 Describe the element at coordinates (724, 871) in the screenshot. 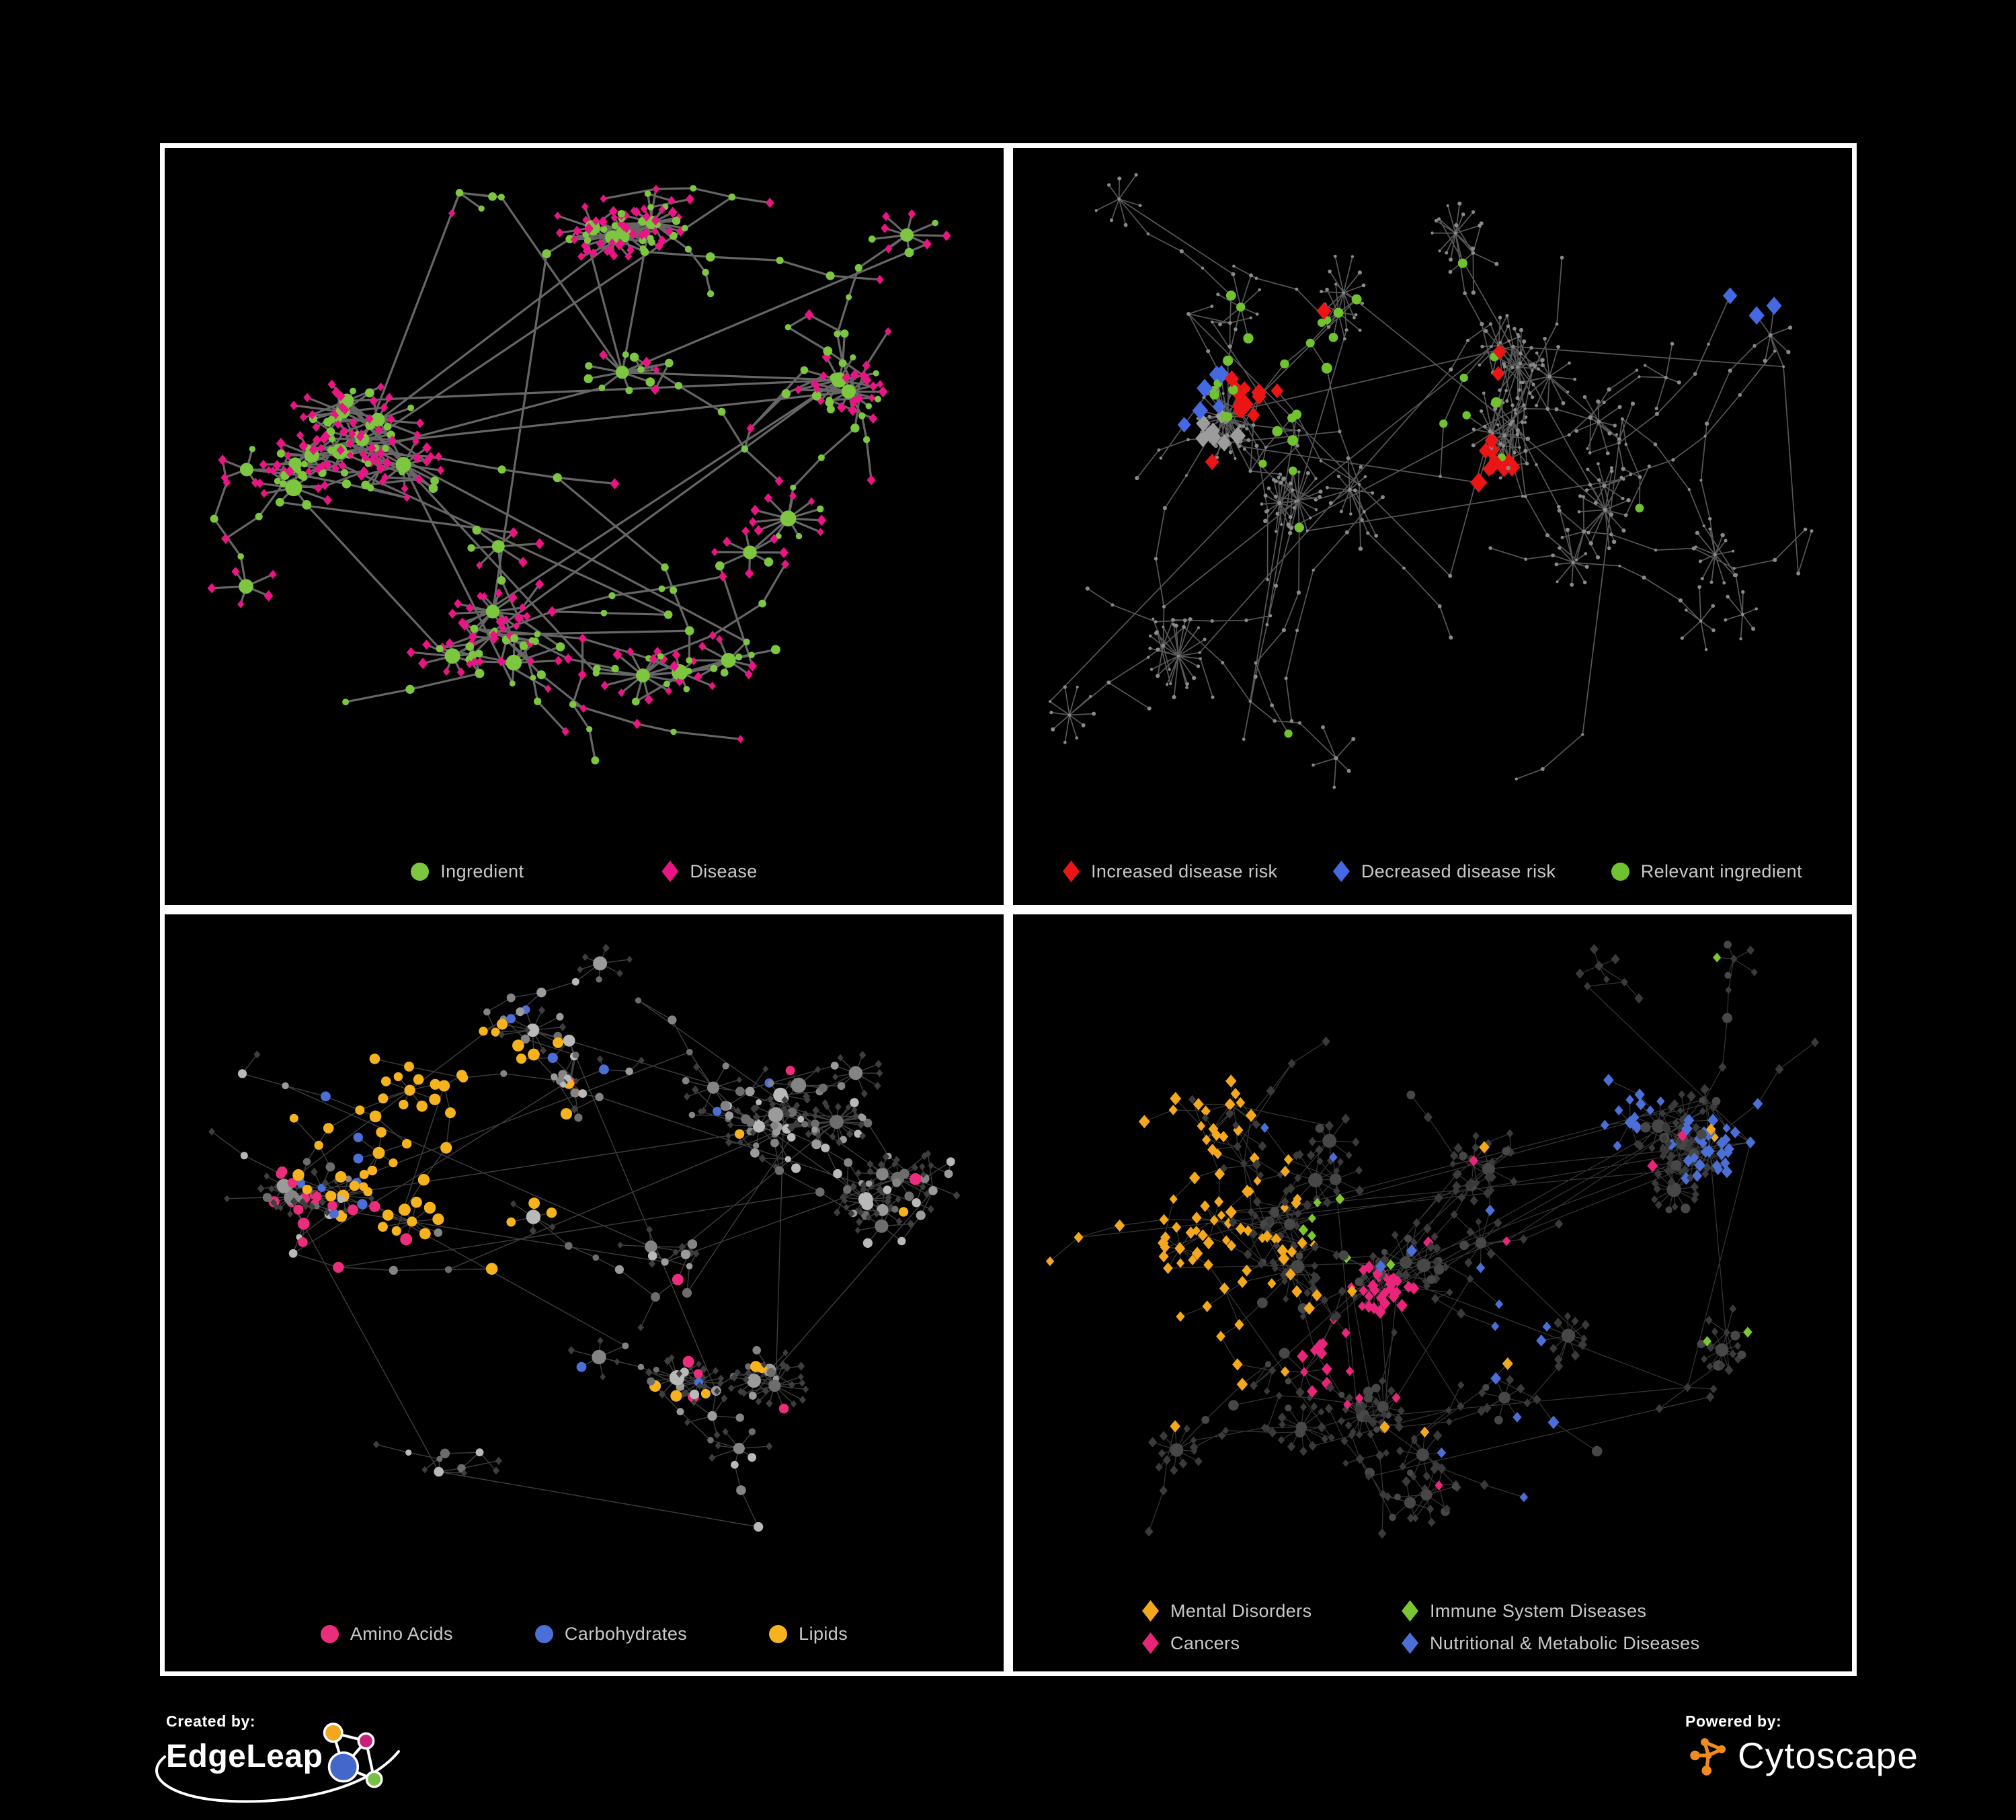

I see `legend-label-disease: Disease` at that location.